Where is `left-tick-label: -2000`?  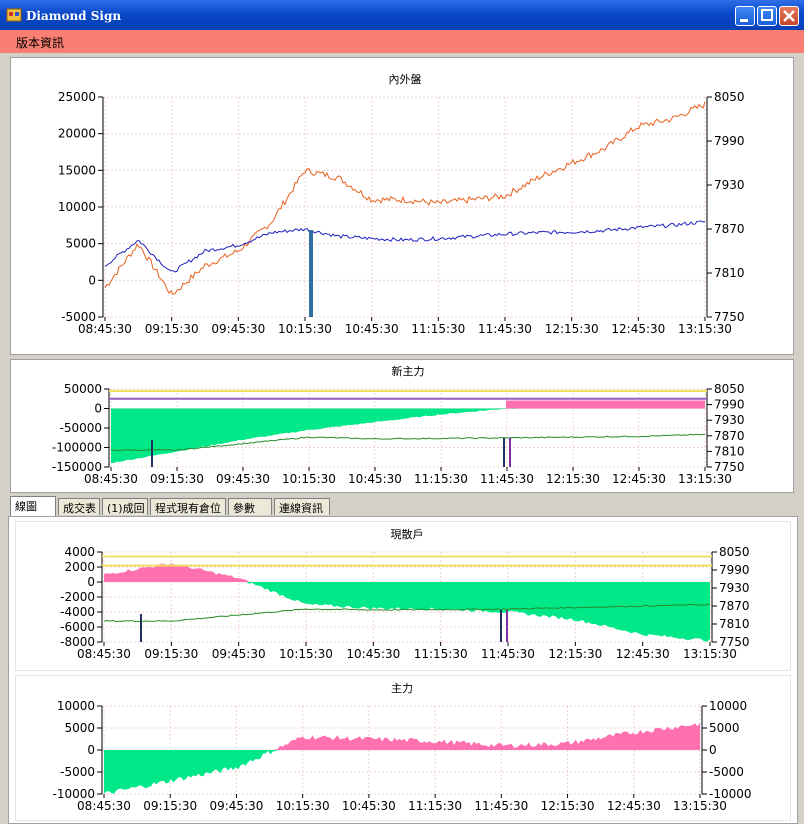
left-tick-label: -2000 is located at coordinates (77, 597).